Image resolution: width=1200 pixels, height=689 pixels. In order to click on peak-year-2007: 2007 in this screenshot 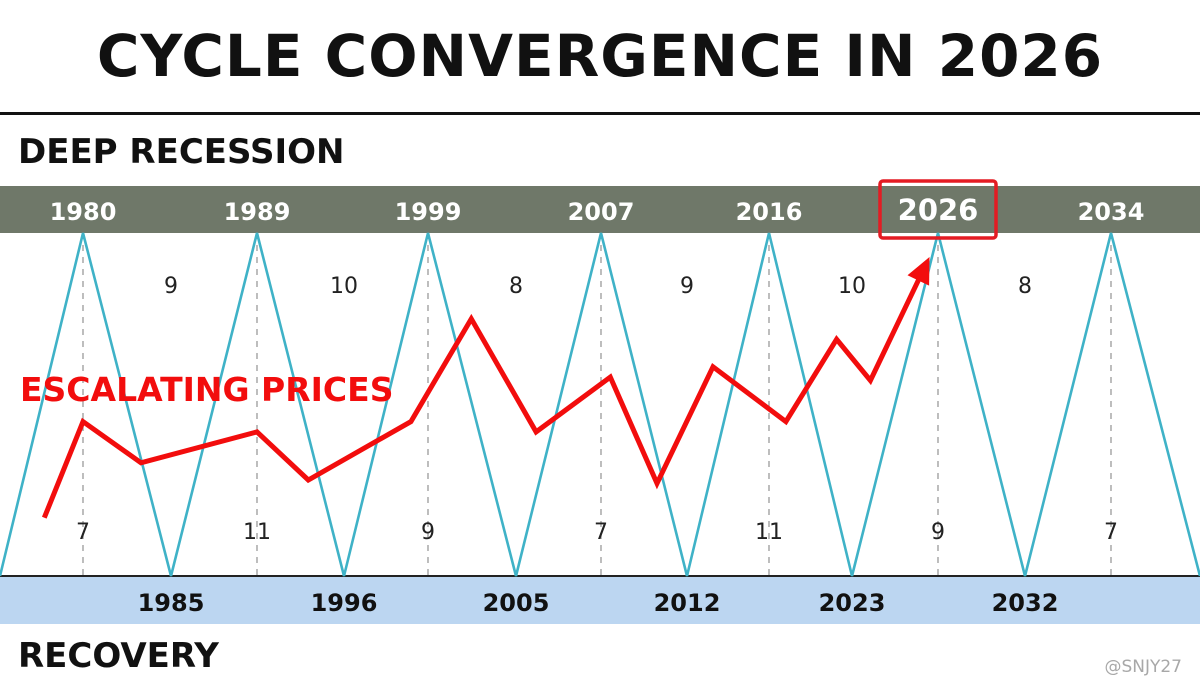, I will do `click(601, 212)`.